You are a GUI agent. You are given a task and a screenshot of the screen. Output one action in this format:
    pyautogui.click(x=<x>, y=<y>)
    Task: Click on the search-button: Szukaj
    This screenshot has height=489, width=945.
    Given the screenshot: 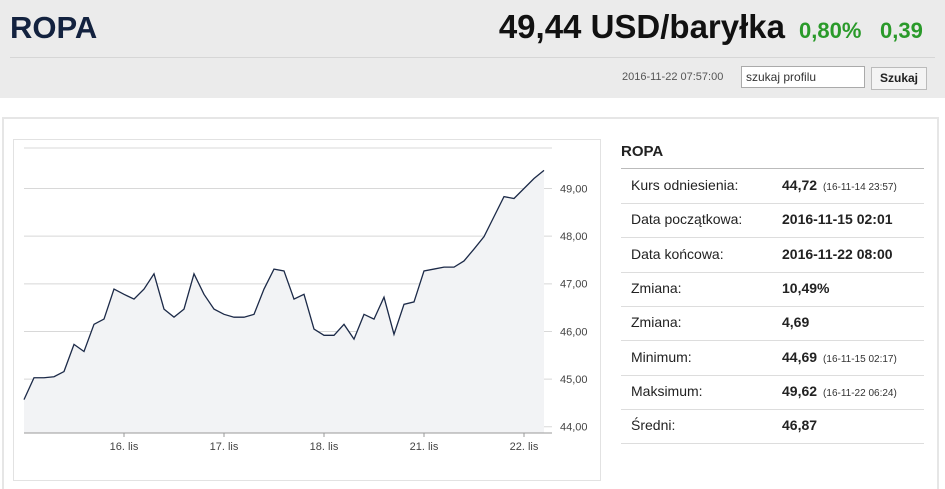 What is the action you would take?
    pyautogui.click(x=899, y=78)
    